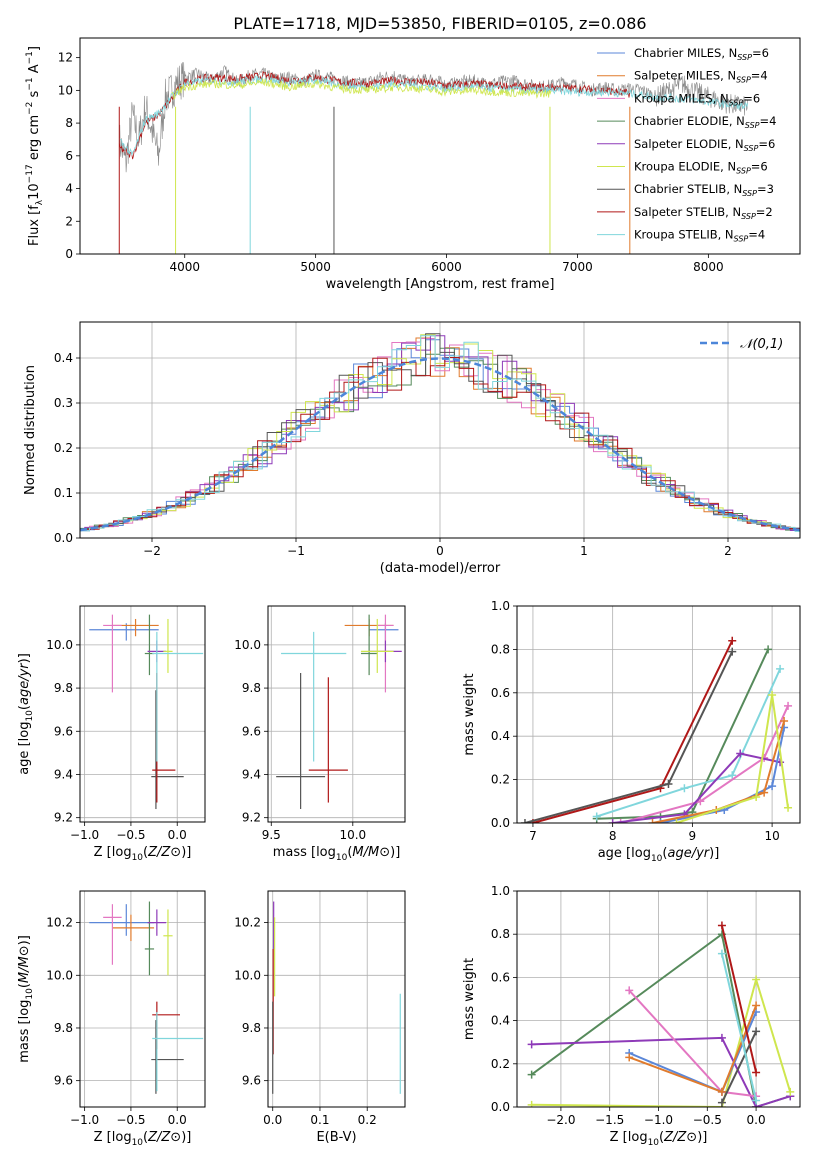 This screenshot has height=1170, width=819. I want to click on normal-legend-label: 𝒩(0,1), so click(761, 344).